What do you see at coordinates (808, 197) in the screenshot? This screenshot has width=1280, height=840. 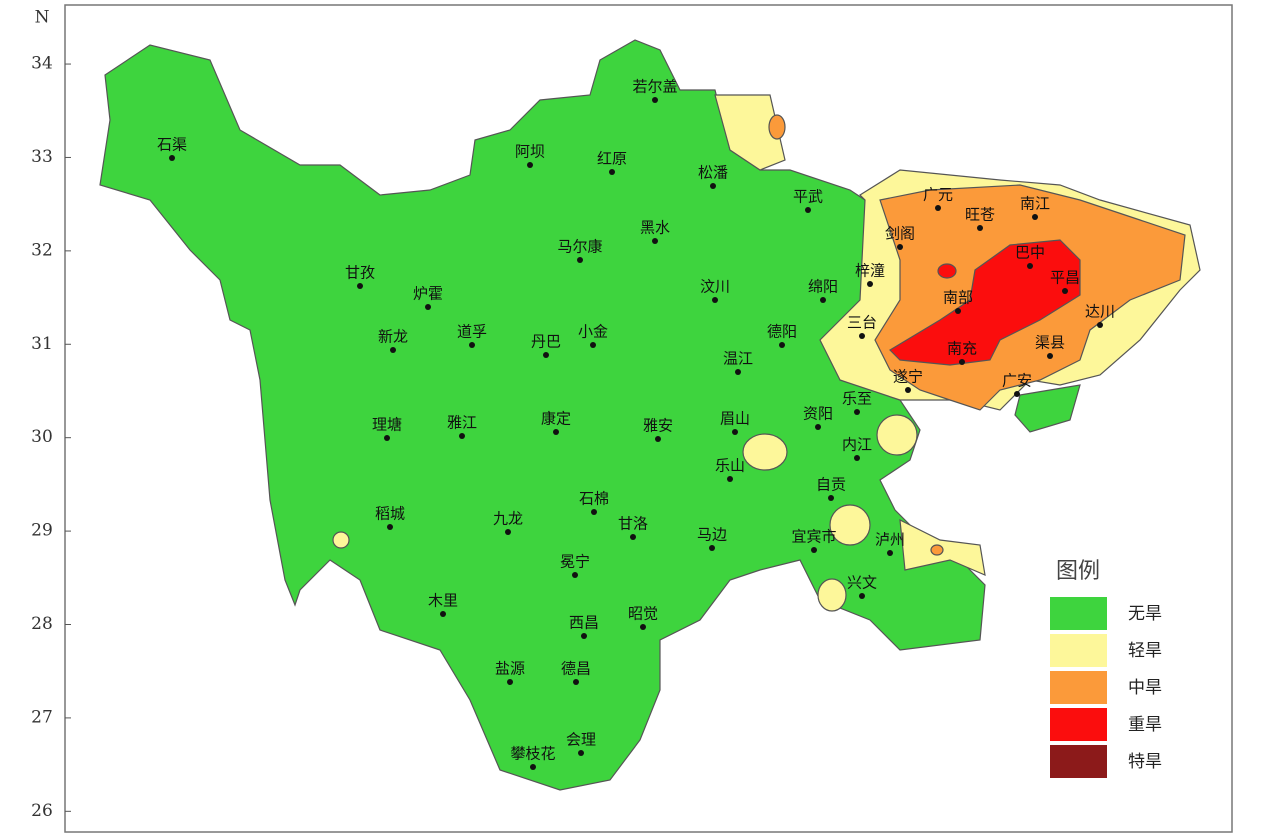 I see `city-label: 平武` at bounding box center [808, 197].